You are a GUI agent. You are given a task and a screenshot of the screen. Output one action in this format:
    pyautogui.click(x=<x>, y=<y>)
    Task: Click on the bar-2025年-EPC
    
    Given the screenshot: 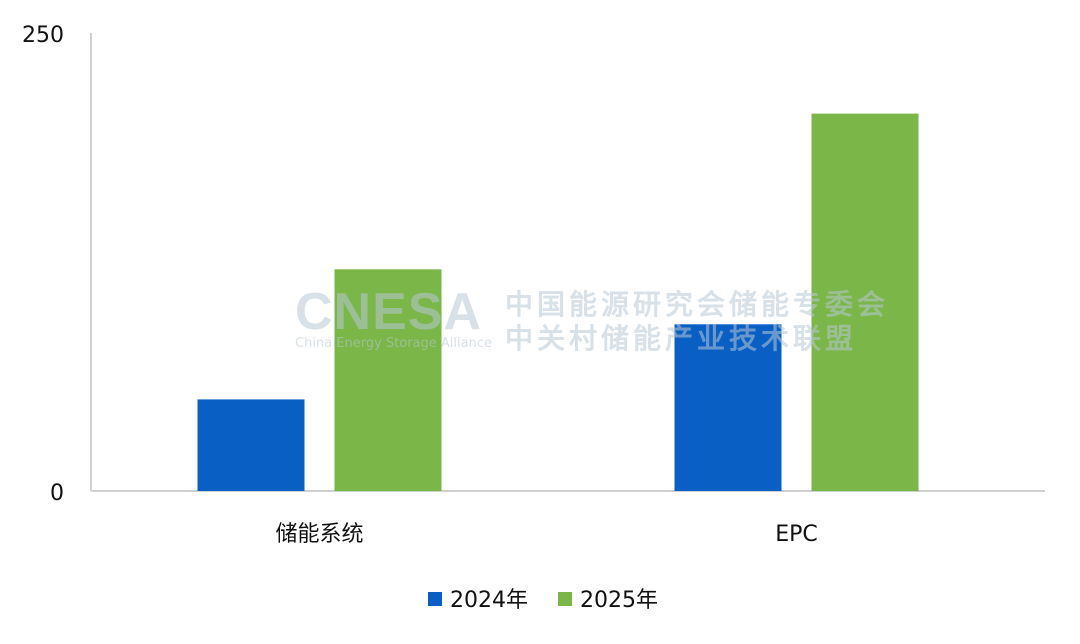 What is the action you would take?
    pyautogui.click(x=865, y=302)
    